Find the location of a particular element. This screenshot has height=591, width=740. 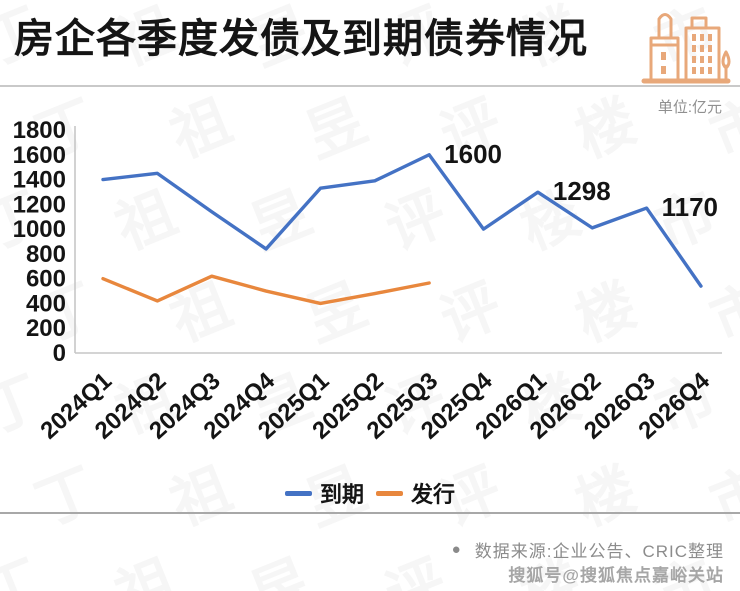

data-source-text: 数据来源:企业公告、CRIC整理 is located at coordinates (599, 551).